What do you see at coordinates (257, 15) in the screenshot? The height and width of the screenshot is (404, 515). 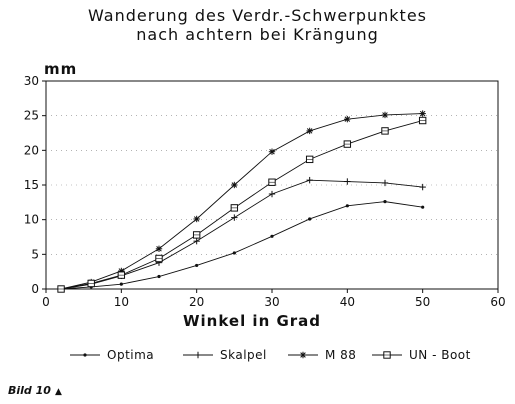 I see `chart-title: Wanderung des Verdr.-Schwerpunktes` at bounding box center [257, 15].